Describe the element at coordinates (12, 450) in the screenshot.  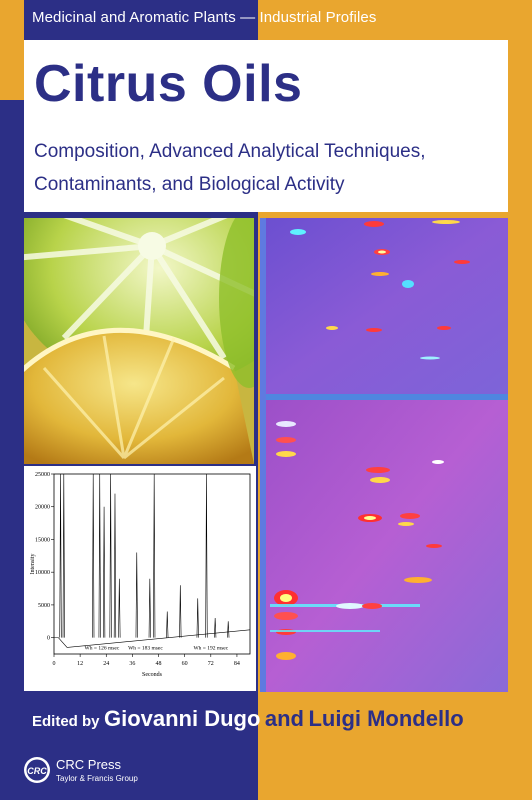
I see `background-strip-navy` at that location.